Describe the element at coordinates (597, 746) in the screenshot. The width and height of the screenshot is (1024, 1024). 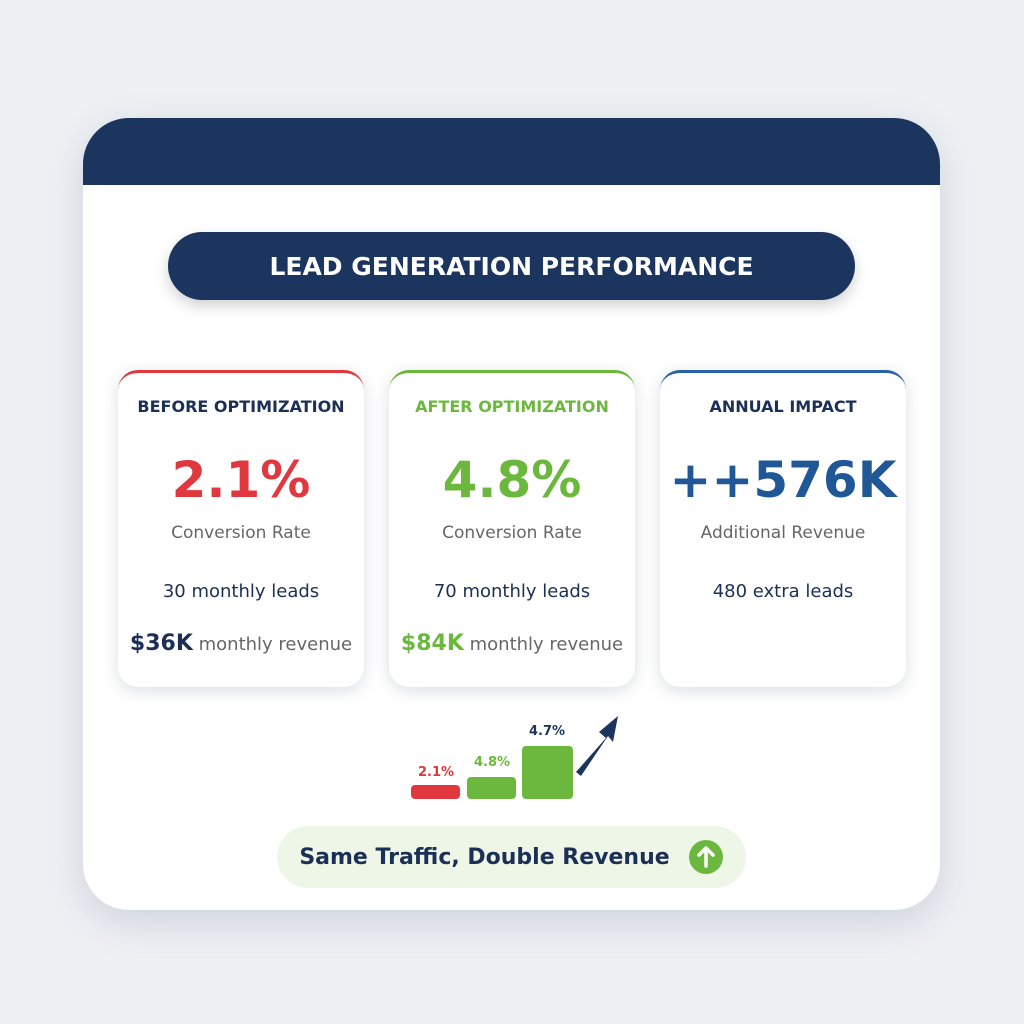
I see `trend-arrow` at that location.